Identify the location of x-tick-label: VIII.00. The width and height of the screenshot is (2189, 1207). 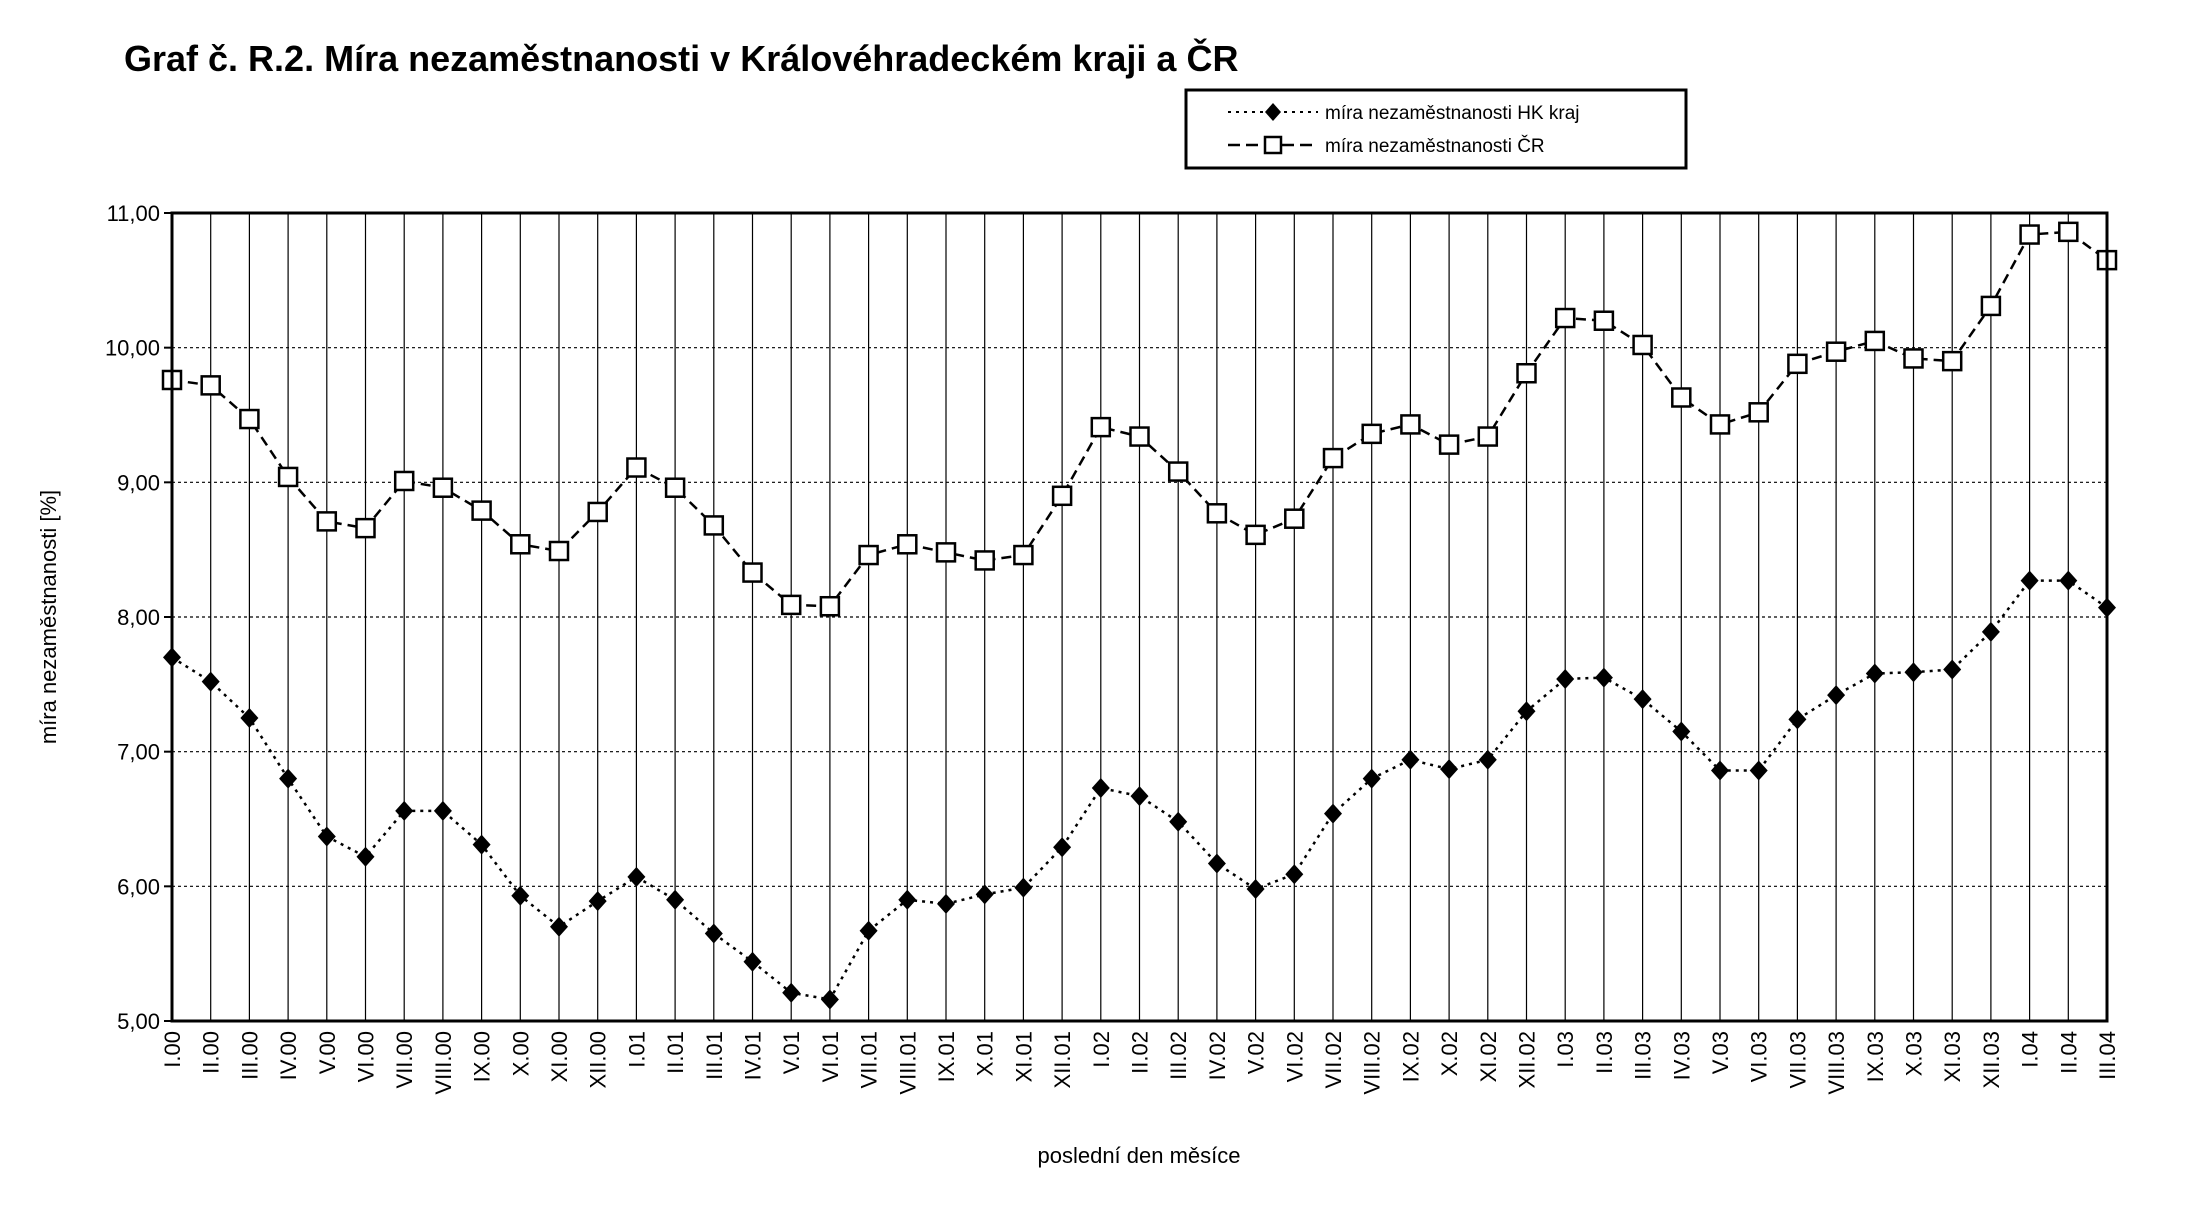
(443, 1063).